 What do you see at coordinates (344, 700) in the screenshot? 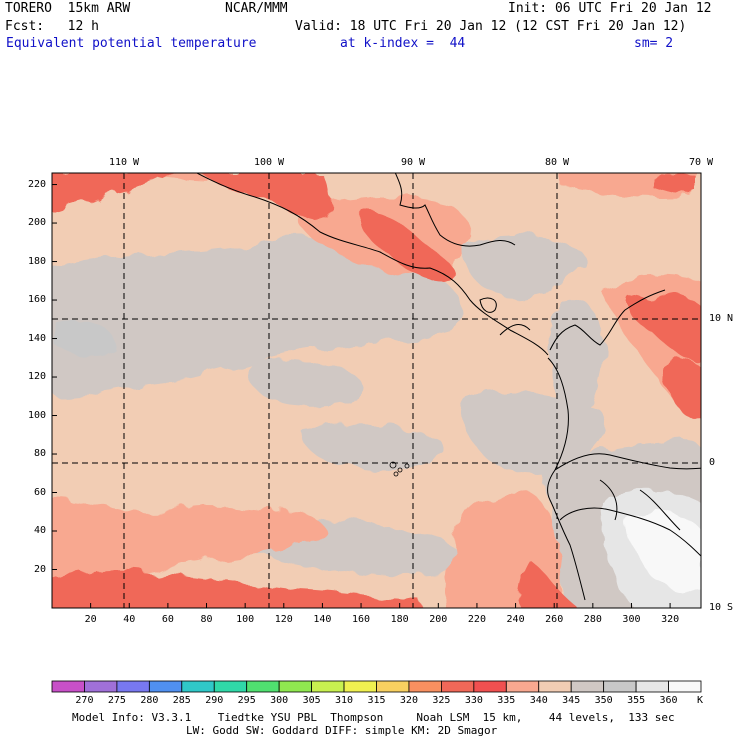
I see `legend-label: 310` at bounding box center [344, 700].